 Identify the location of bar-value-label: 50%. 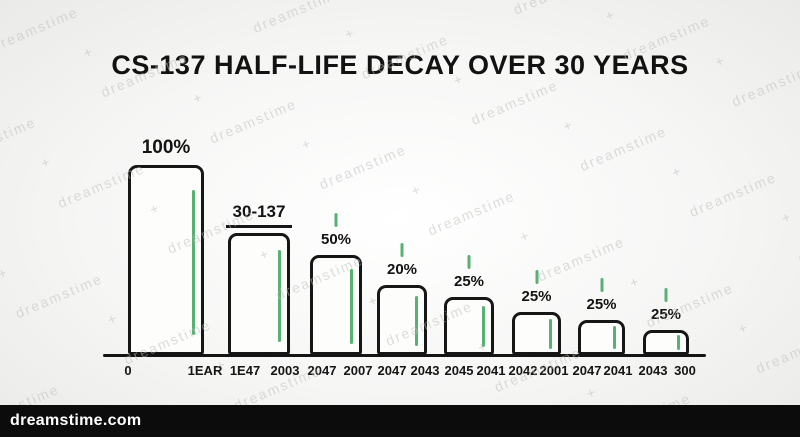
(336, 239).